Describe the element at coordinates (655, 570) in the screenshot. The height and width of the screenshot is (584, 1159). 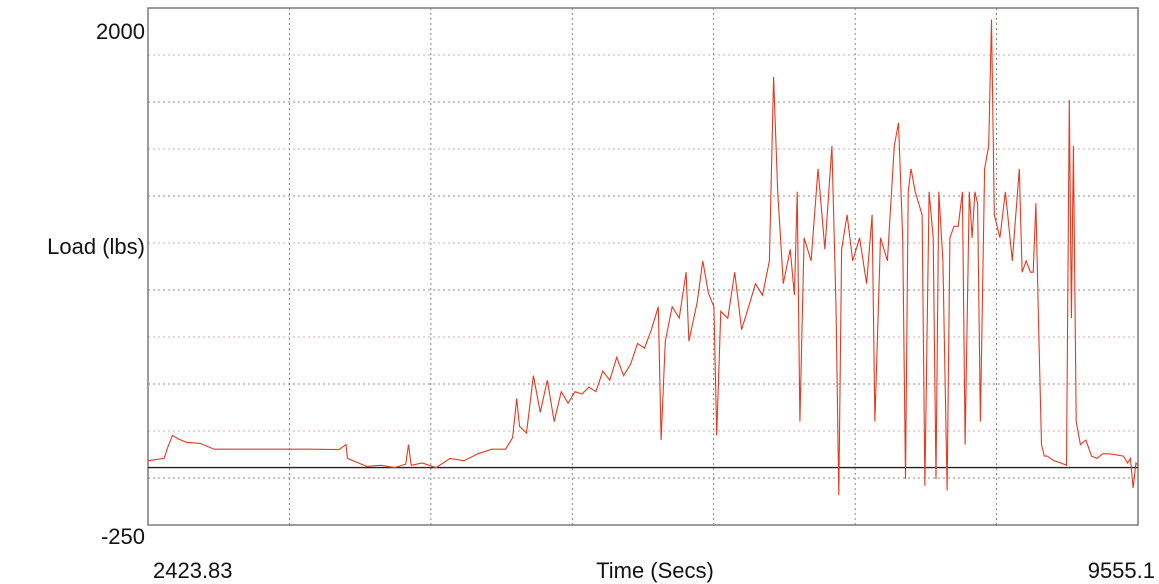
I see `x-axis-label: Time (Secs)` at that location.